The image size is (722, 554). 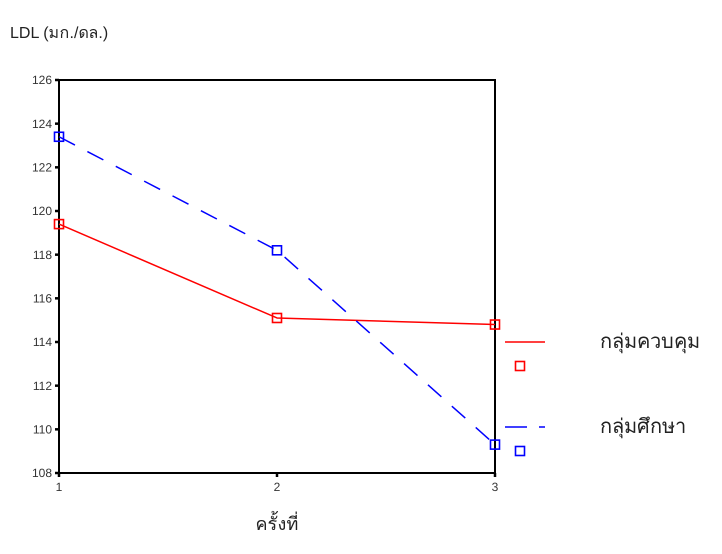 I want to click on y-axis-title: LDL (มก./ดล.), so click(x=59, y=33).